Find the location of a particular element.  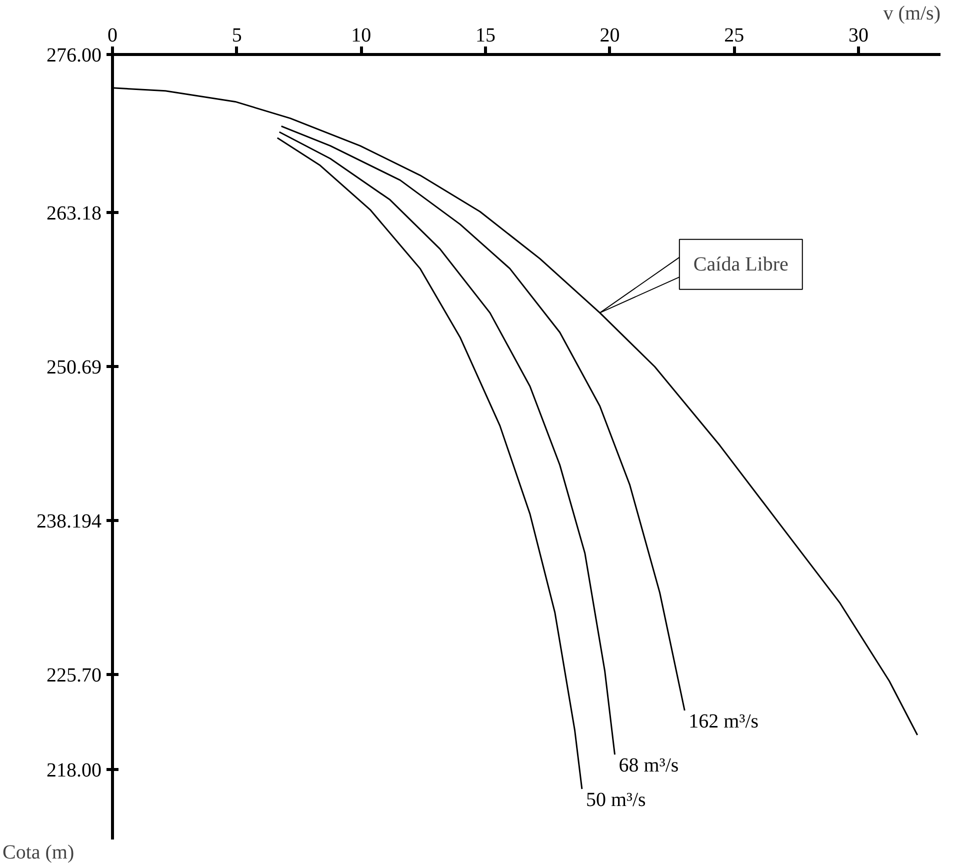

y-tick-label: 218.00 is located at coordinates (74, 770).